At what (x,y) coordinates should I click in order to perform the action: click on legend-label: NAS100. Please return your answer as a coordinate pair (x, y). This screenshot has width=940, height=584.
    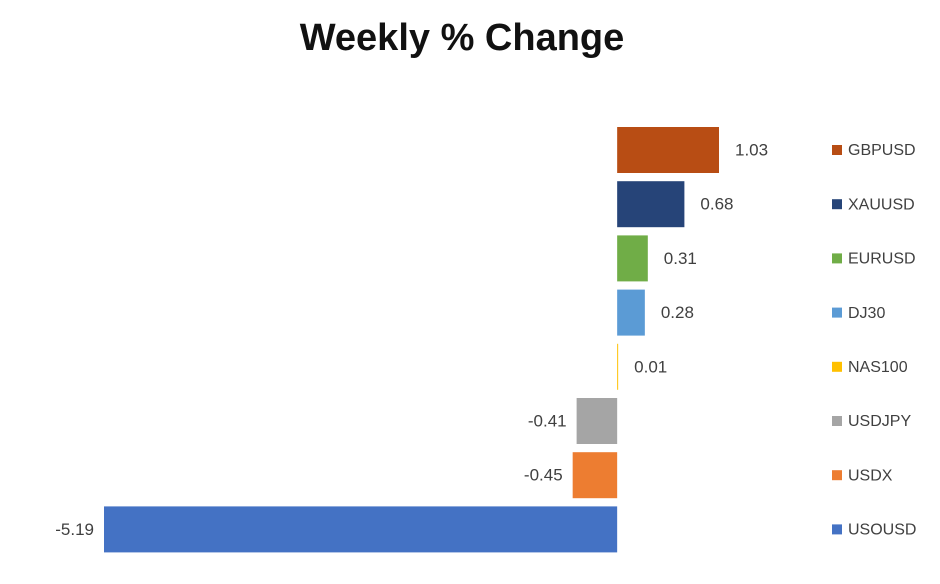
    Looking at the image, I should click on (878, 367).